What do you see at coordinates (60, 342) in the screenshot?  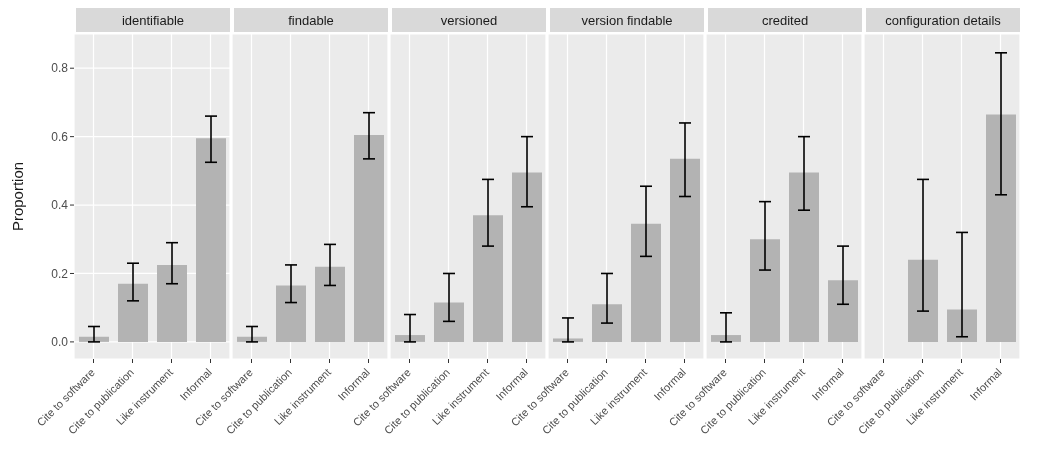 I see `y-tick-label: 0.0` at bounding box center [60, 342].